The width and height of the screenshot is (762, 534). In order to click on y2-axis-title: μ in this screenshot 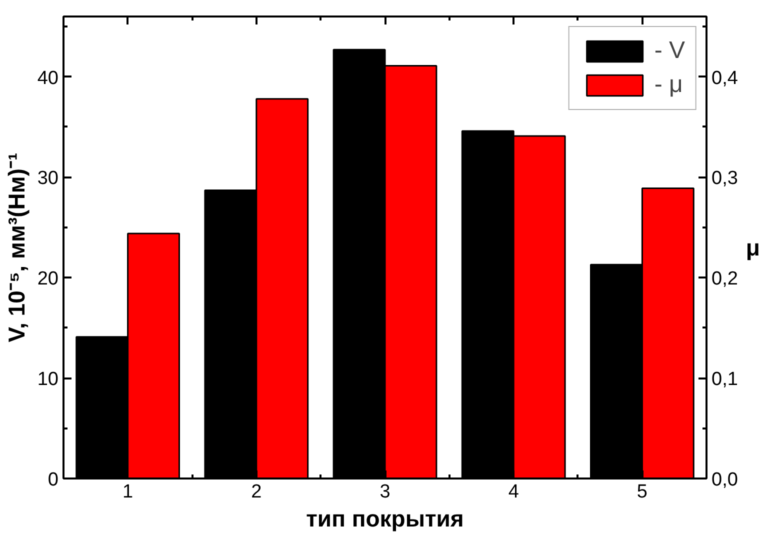, I will do `click(753, 247)`.